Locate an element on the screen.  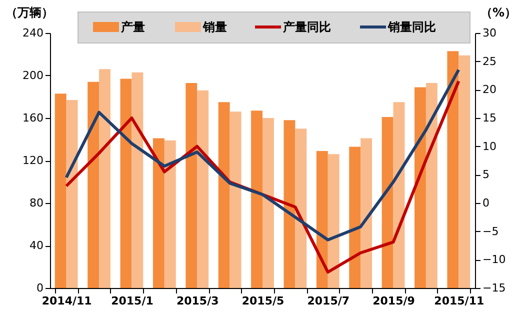
y-tick-label: 0 is located at coordinates (40, 288).